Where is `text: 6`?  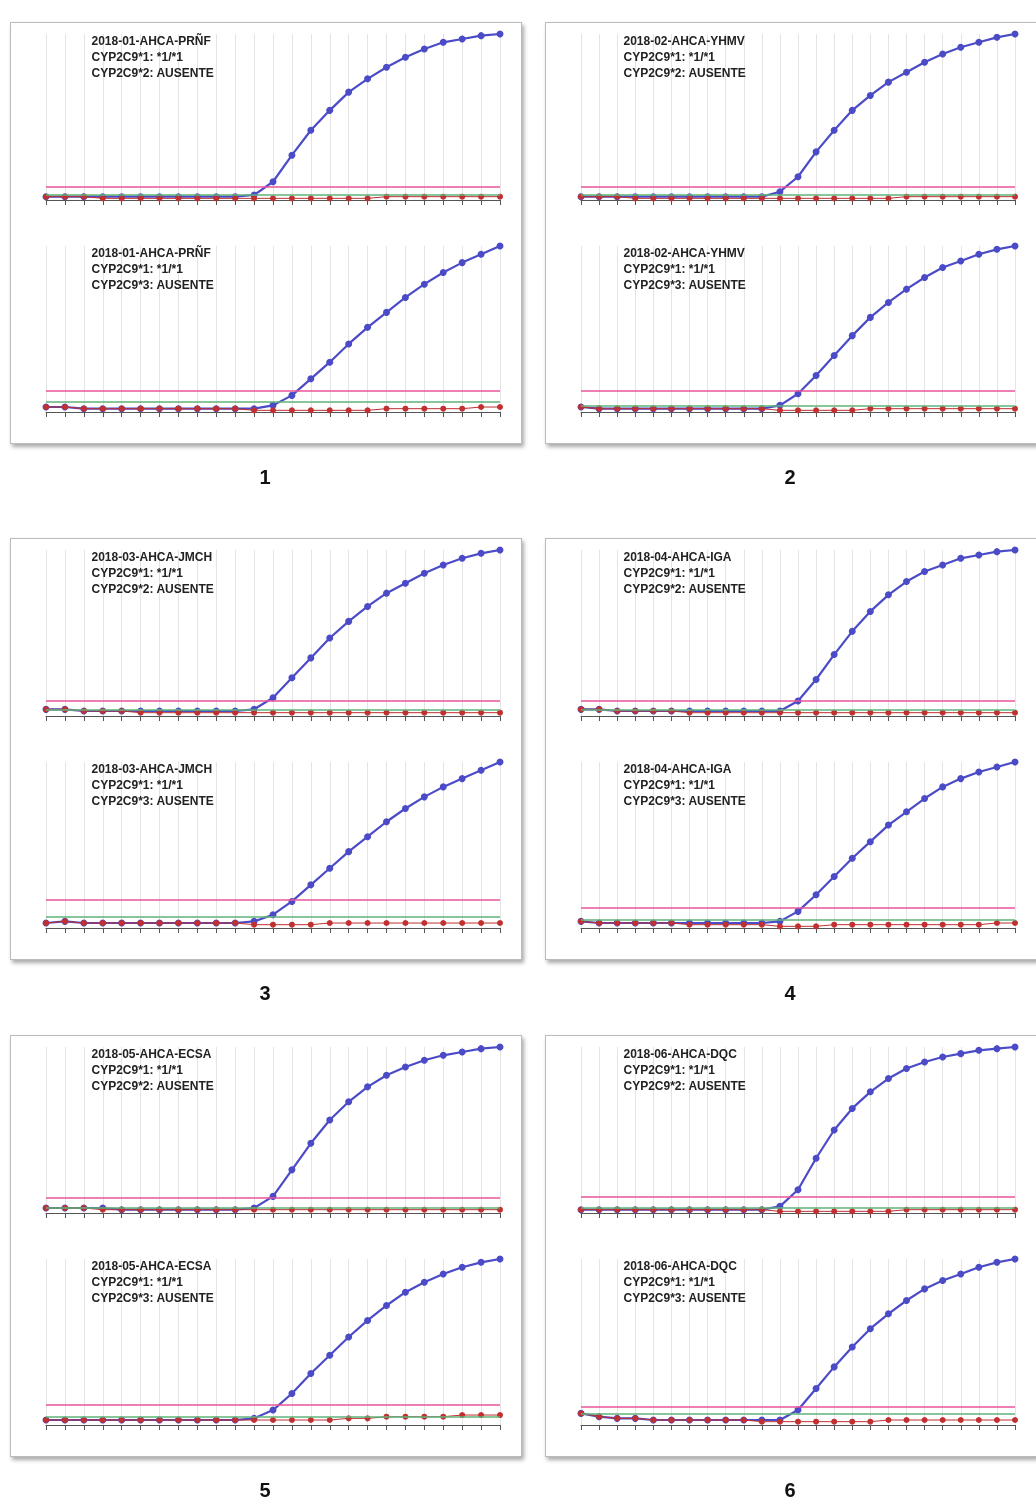
text: 6 is located at coordinates (790, 1490).